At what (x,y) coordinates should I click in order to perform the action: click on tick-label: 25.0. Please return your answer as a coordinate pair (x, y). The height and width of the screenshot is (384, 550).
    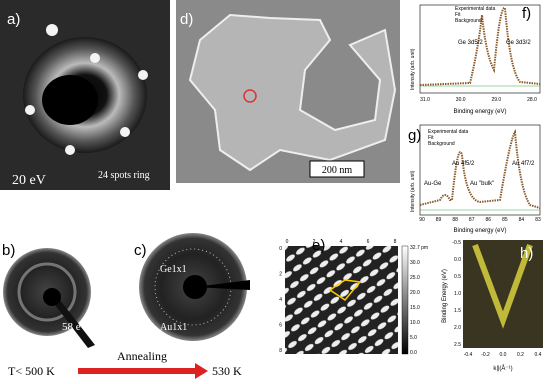
    Looking at the image, I should click on (415, 278).